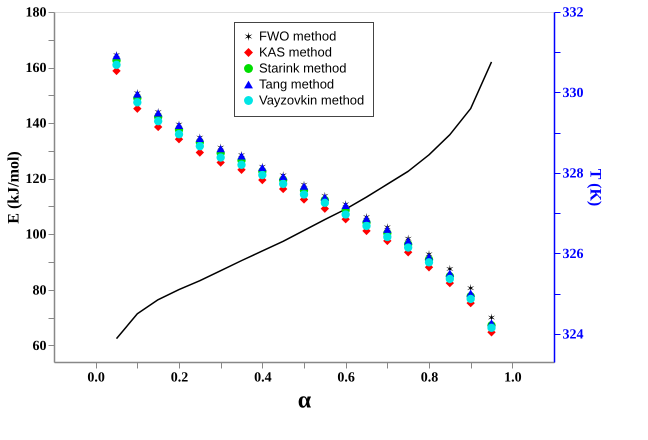 The height and width of the screenshot is (440, 648). Describe the element at coordinates (573, 13) in the screenshot. I see `y2-tick-label: 332` at that location.